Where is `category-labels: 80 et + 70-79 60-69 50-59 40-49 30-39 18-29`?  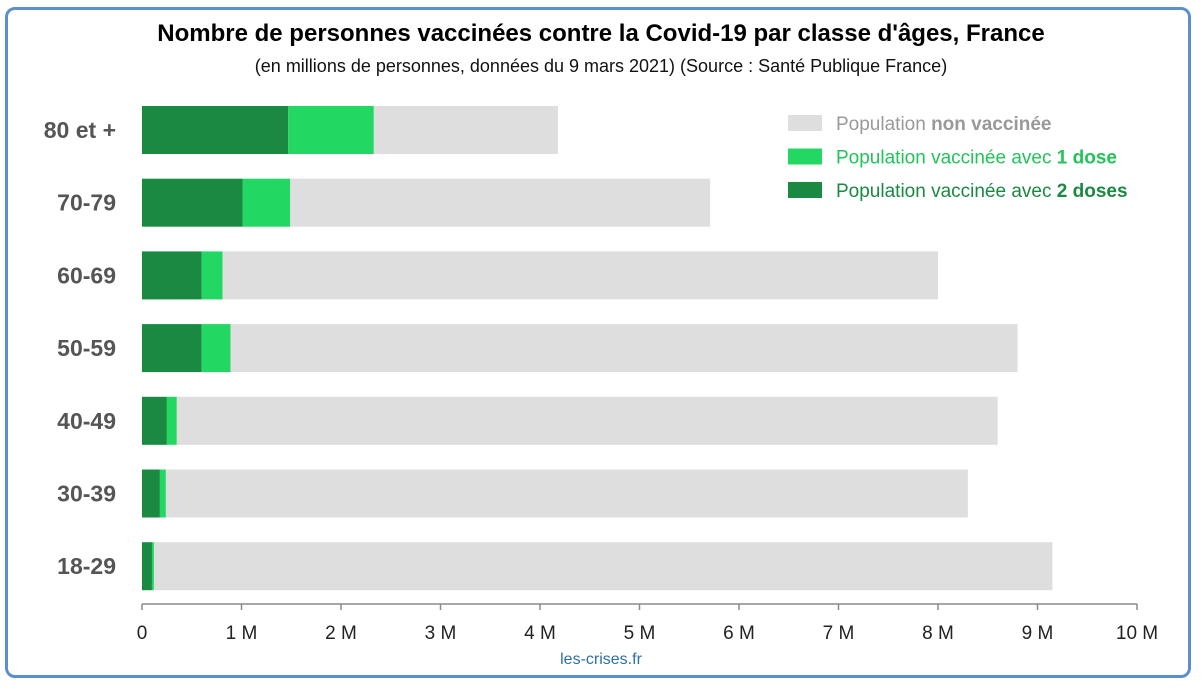
category-labels: 80 et + 70-79 60-69 50-59 40-49 30-39 18-29 is located at coordinates (80, 348).